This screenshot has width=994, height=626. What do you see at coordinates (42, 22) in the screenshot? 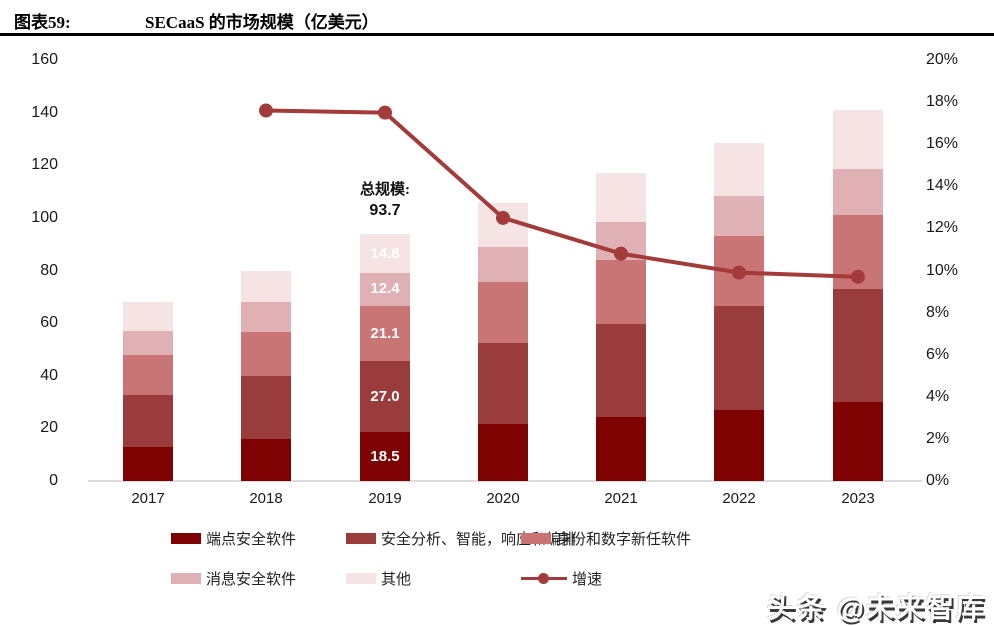
I see `figure-number: 图表59:` at bounding box center [42, 22].